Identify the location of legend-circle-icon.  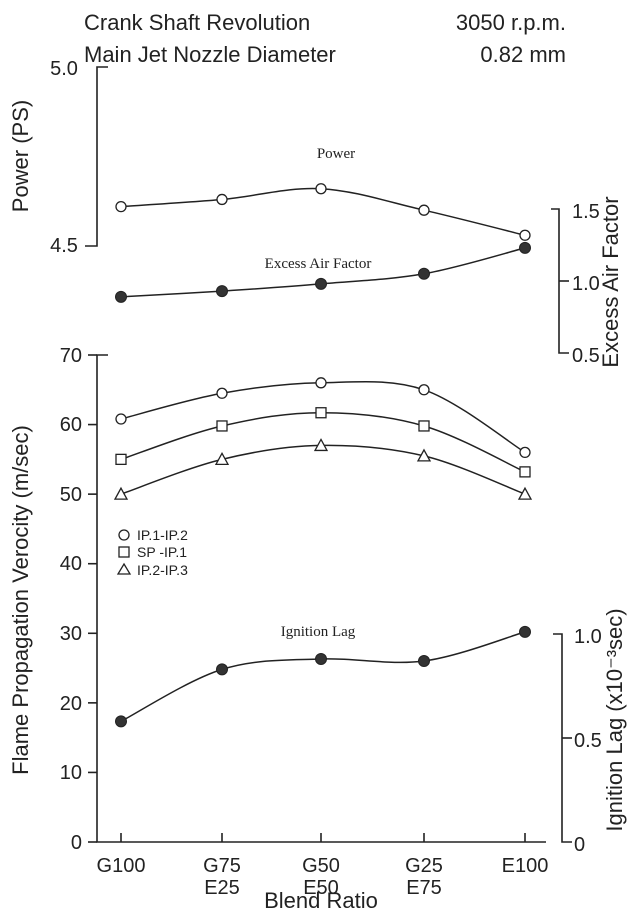
(124, 535).